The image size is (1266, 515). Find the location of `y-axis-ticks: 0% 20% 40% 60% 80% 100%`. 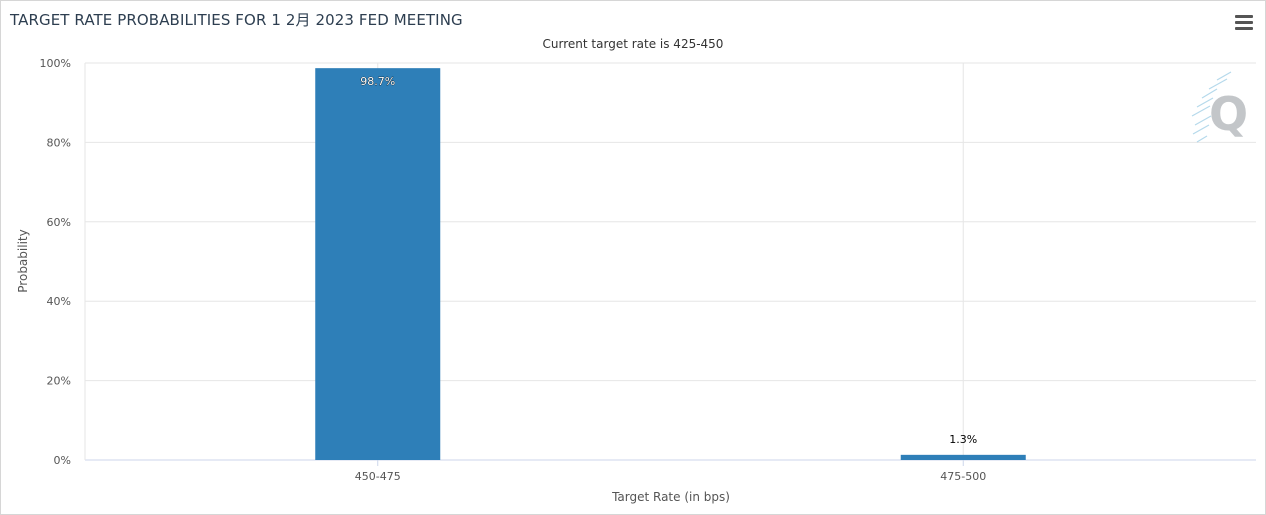

y-axis-ticks: 0% 20% 40% 60% 80% 100% is located at coordinates (55, 262).